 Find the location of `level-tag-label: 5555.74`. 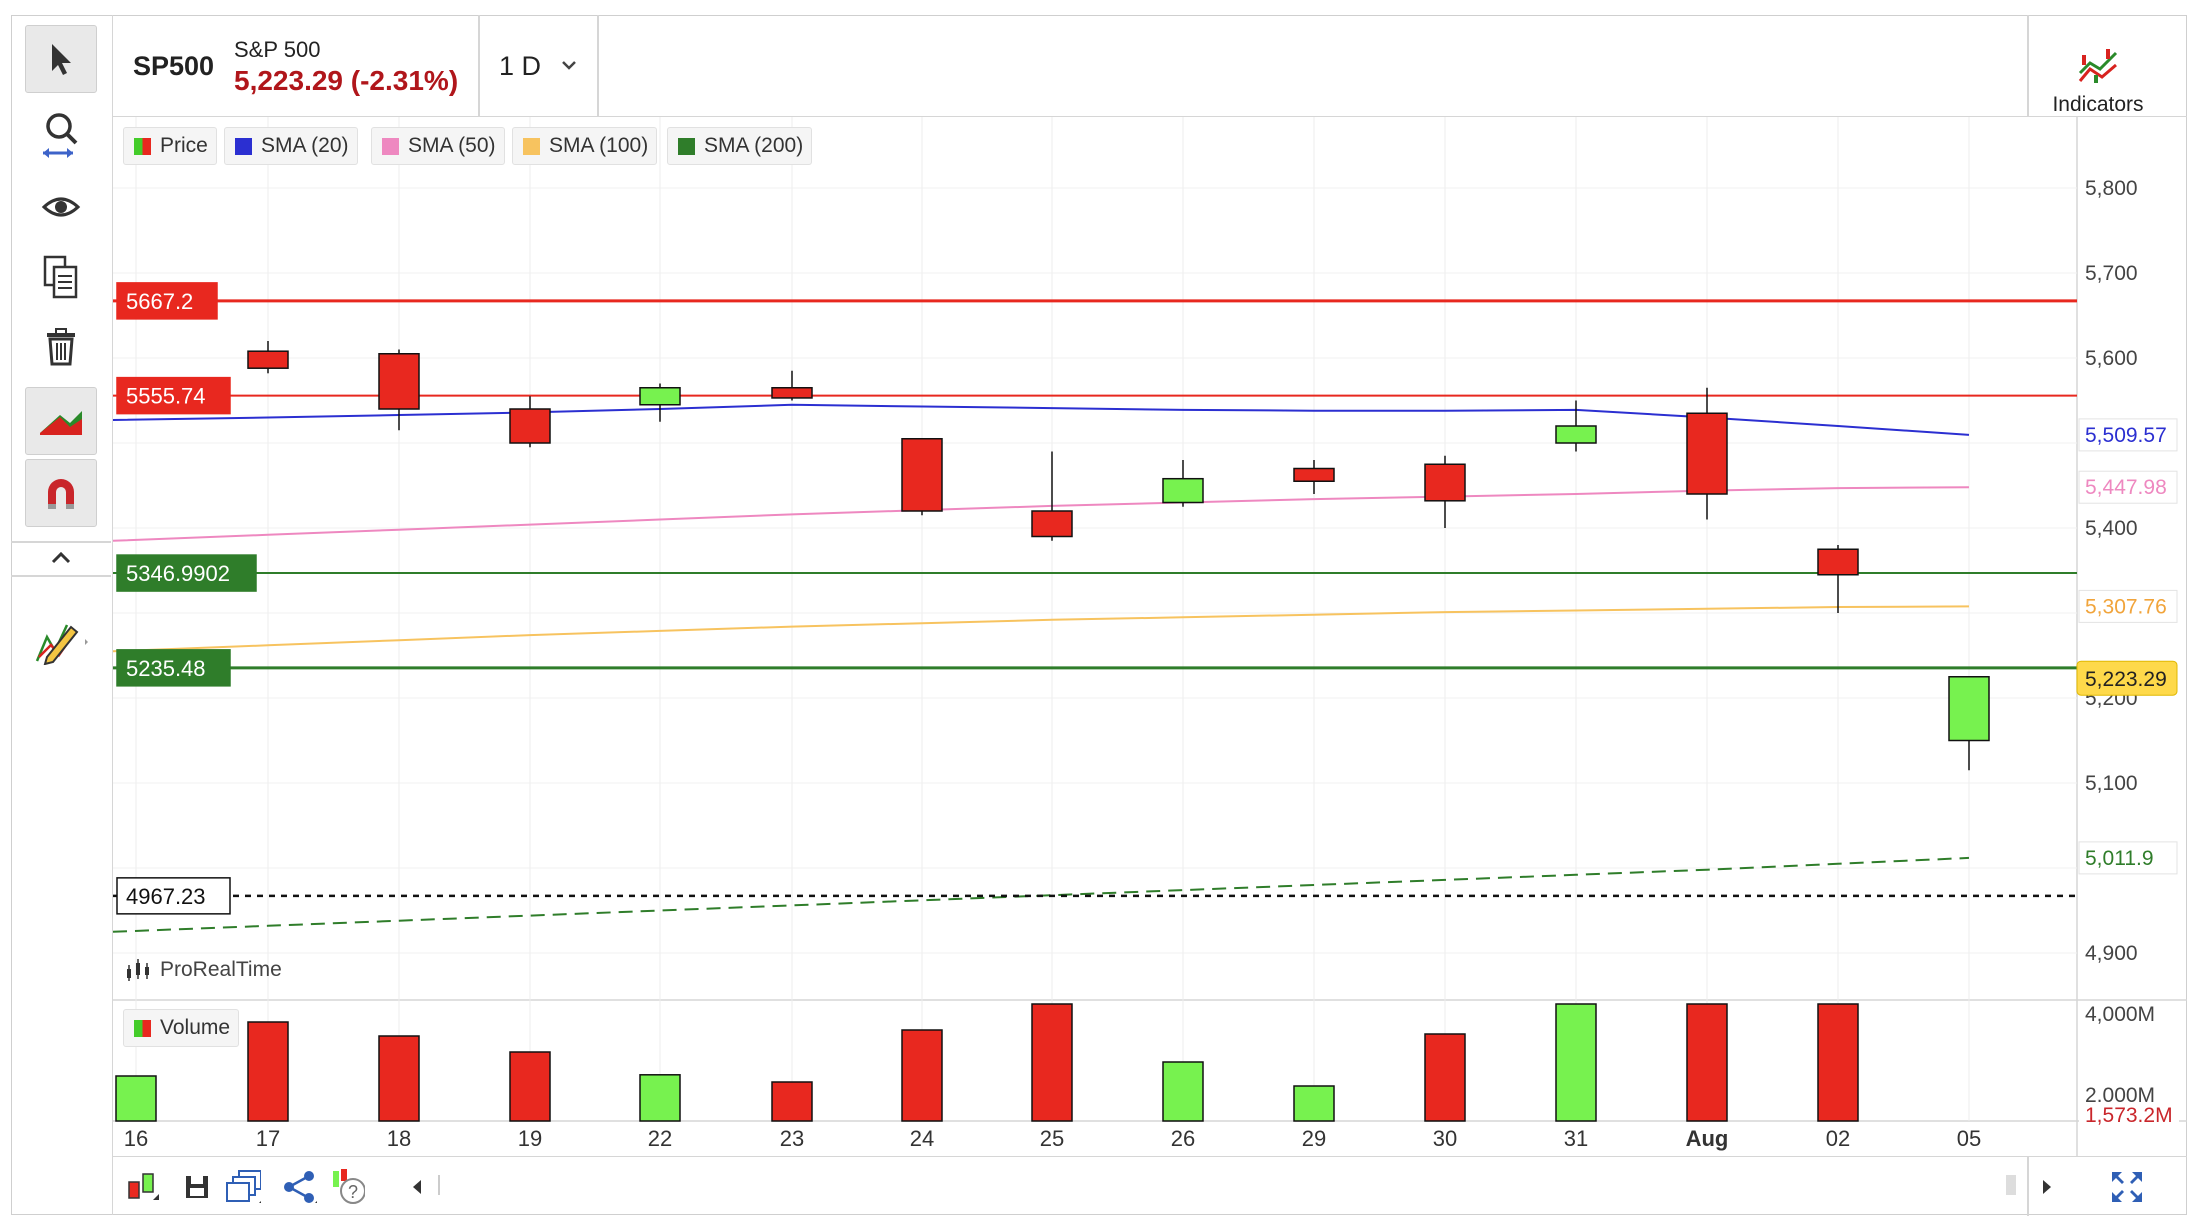

level-tag-label: 5555.74 is located at coordinates (166, 396).